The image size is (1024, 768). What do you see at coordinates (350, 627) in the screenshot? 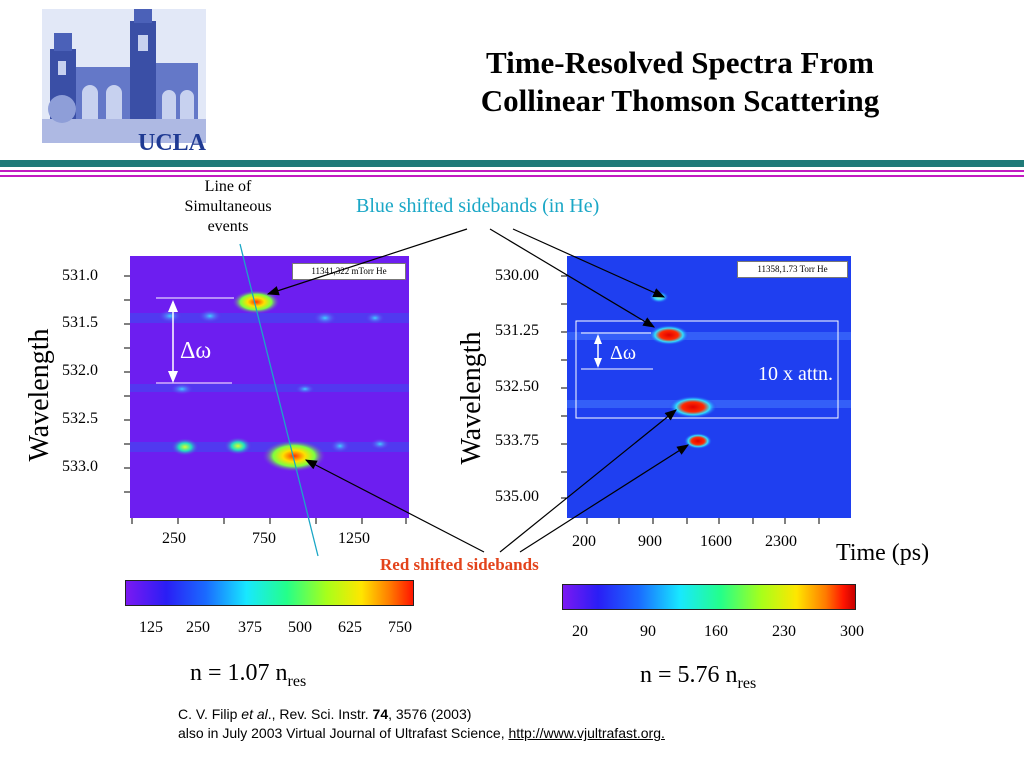
I see `left-cbar-tick-5: 625` at bounding box center [350, 627].